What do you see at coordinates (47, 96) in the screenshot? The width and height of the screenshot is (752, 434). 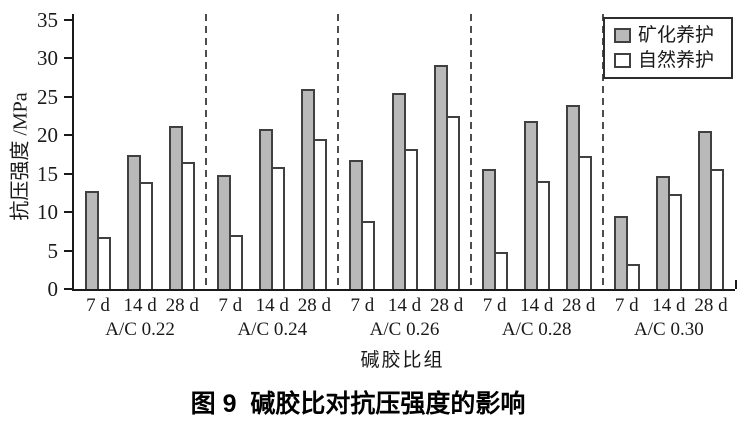 I see `y-tick-label: 25` at bounding box center [47, 96].